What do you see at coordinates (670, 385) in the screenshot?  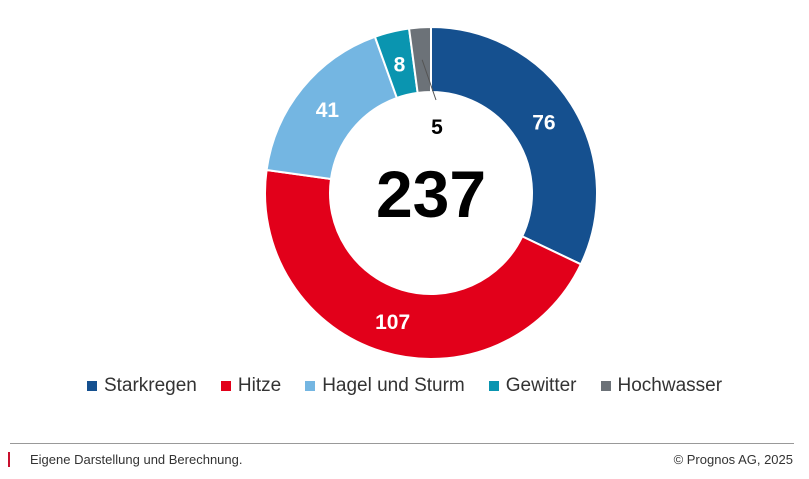 I see `legend-label: Hochwasser` at bounding box center [670, 385].